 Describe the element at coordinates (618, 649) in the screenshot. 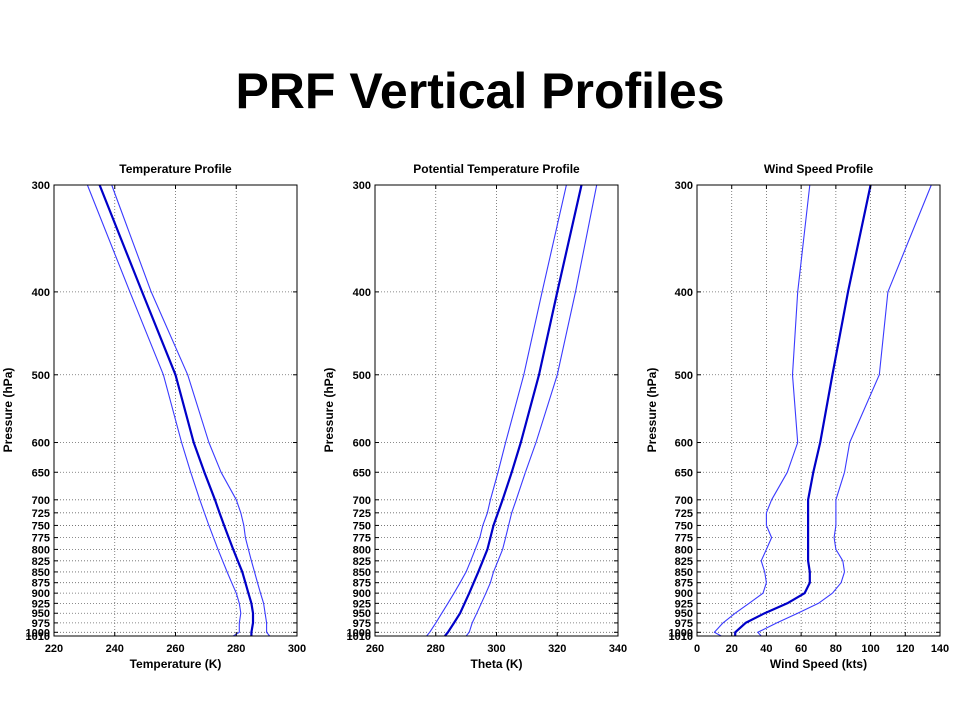

I see `x-tick-label: 340` at that location.